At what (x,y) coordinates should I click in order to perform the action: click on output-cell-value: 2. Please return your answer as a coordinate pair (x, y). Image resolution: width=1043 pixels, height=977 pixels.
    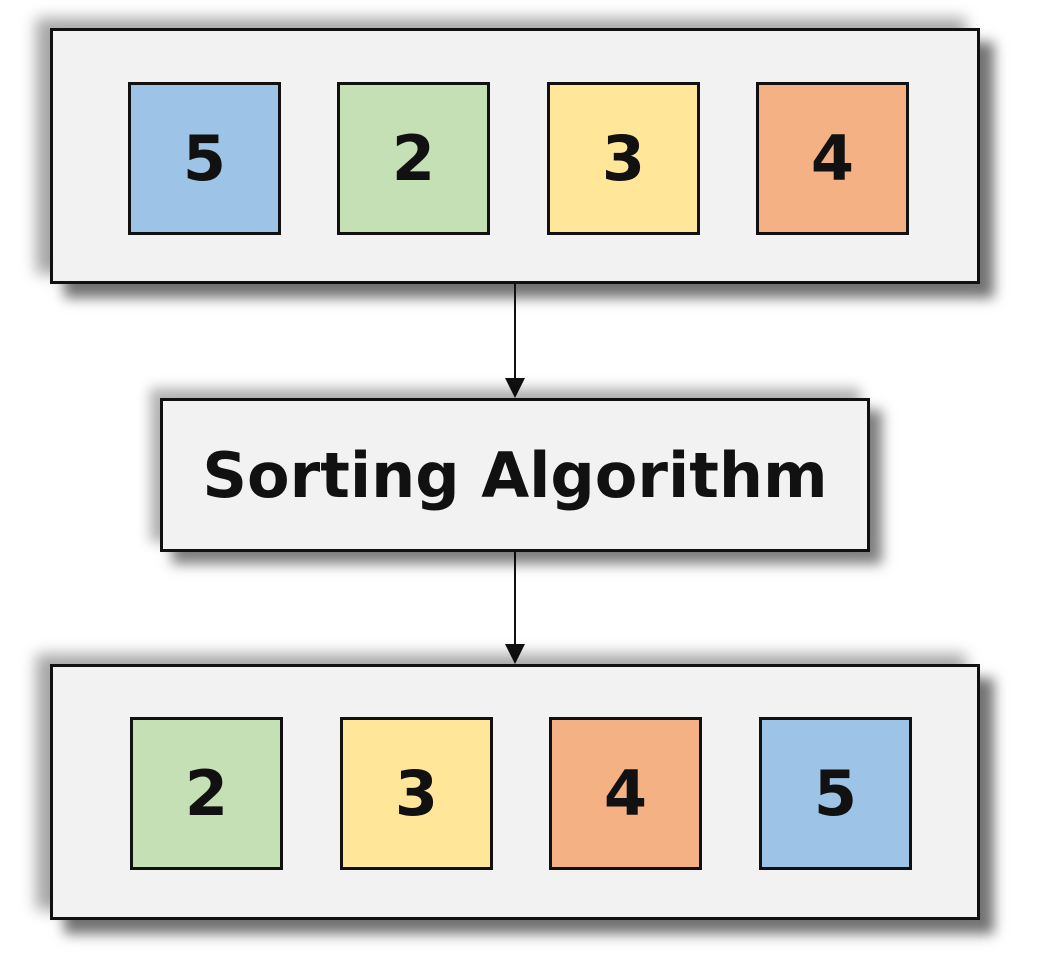
    Looking at the image, I should click on (206, 793).